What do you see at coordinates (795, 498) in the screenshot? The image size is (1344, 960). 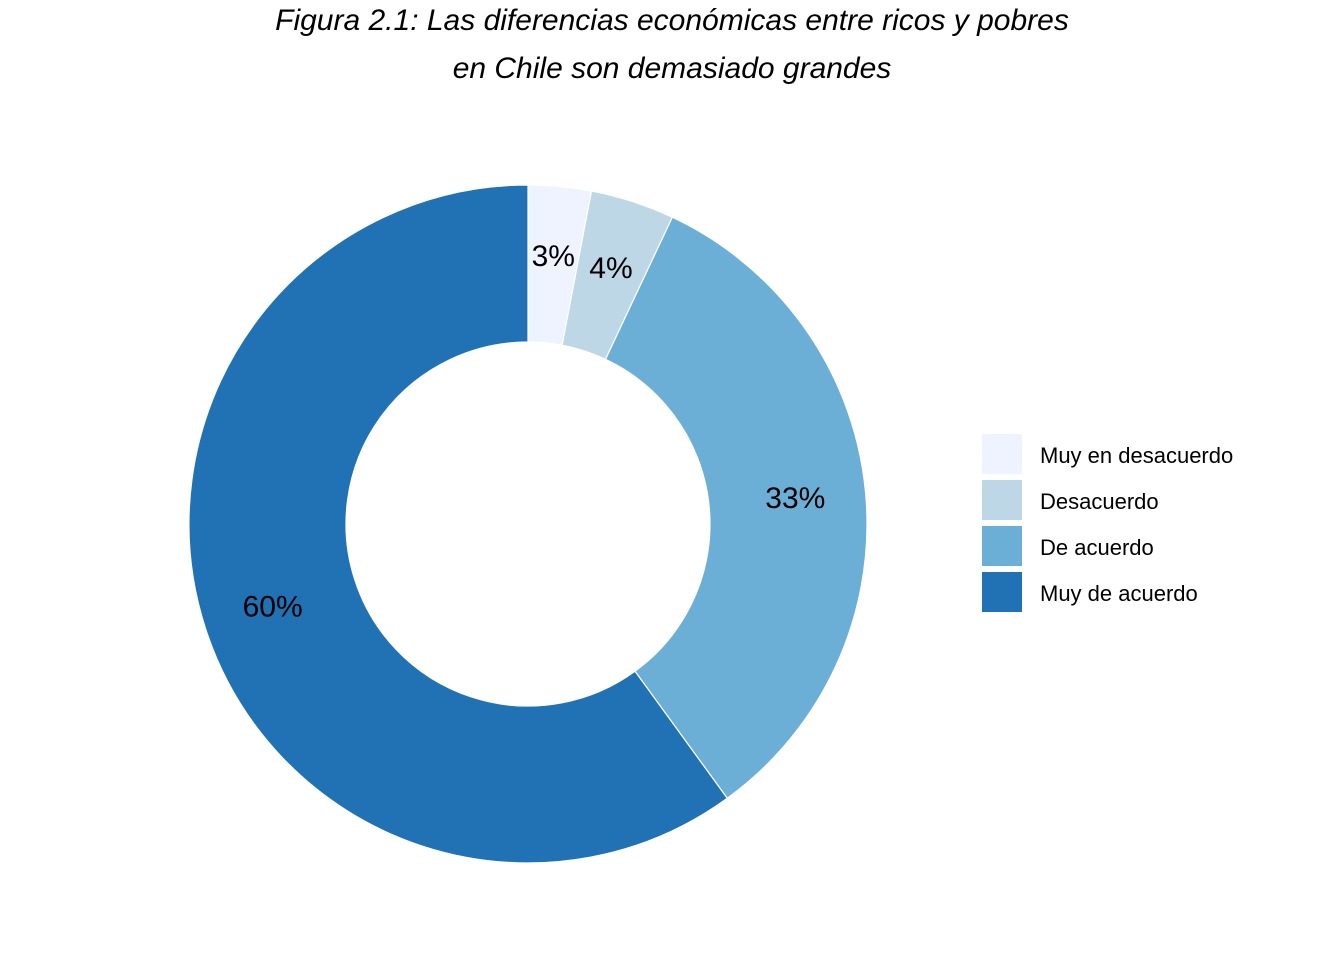 I see `slice-label-de-acuerdo: 33%` at bounding box center [795, 498].